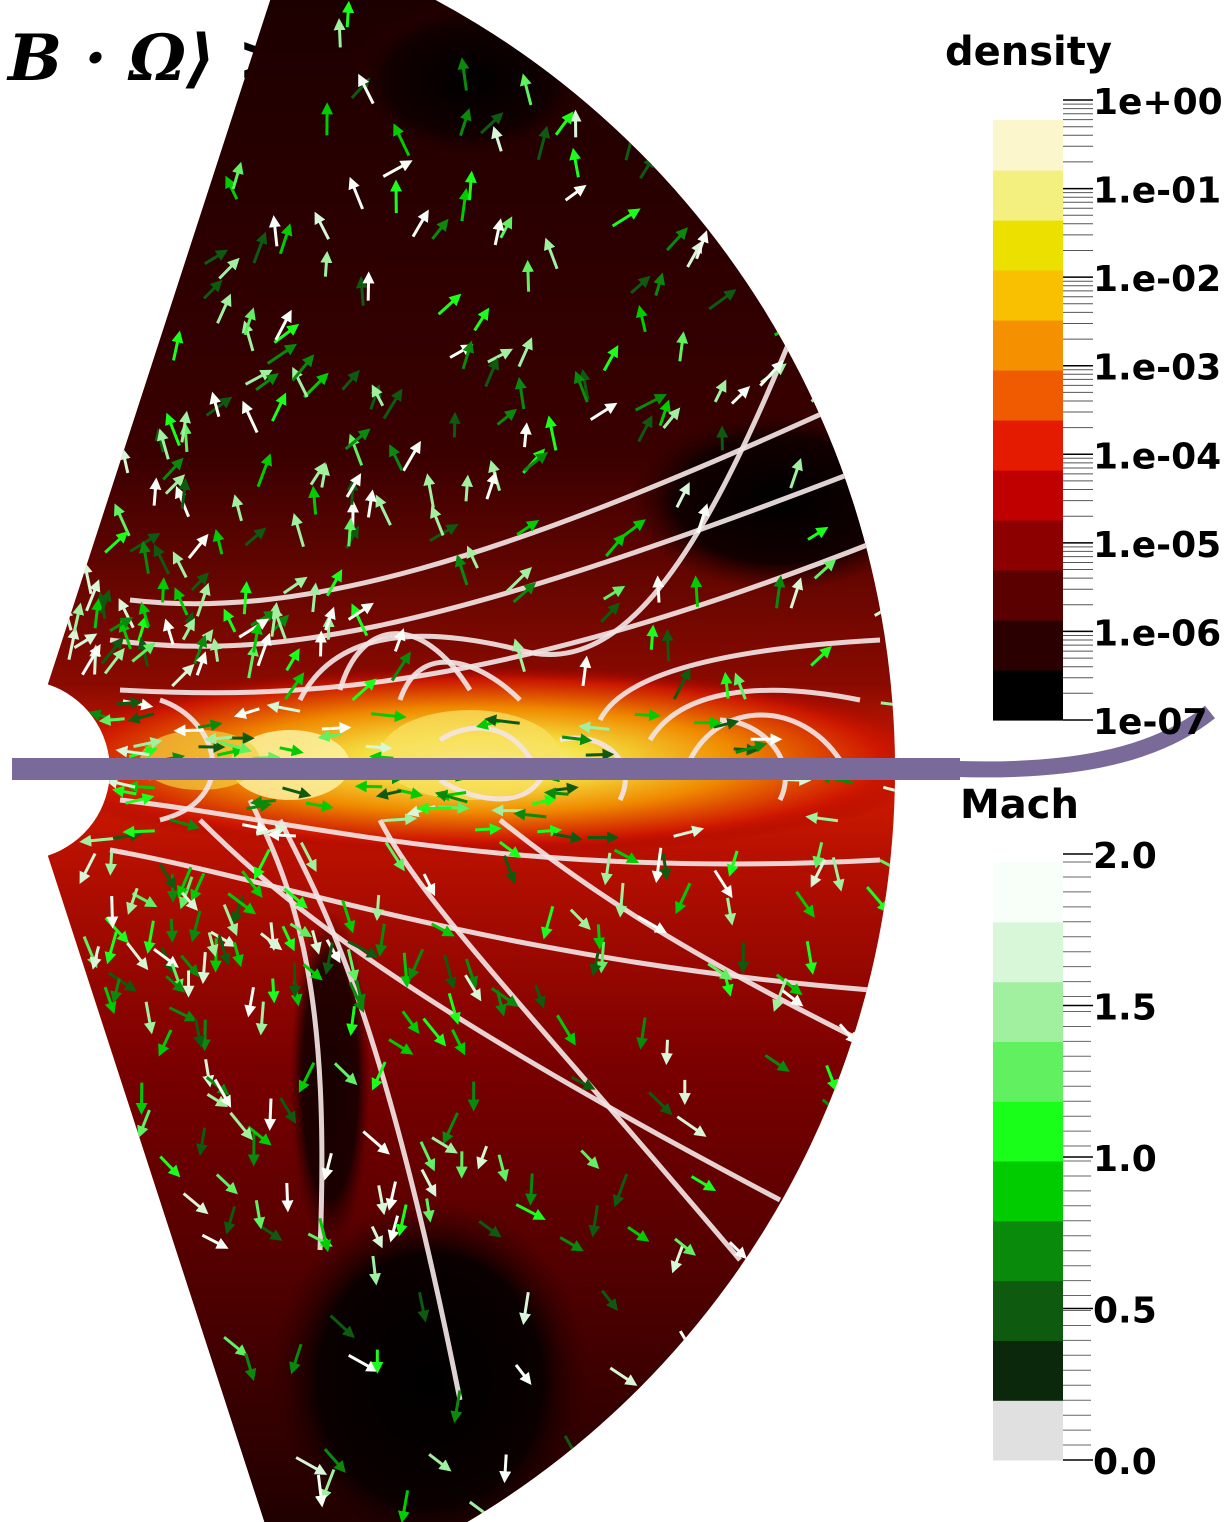  What do you see at coordinates (765, 737) in the screenshot?
I see `field-line` at bounding box center [765, 737].